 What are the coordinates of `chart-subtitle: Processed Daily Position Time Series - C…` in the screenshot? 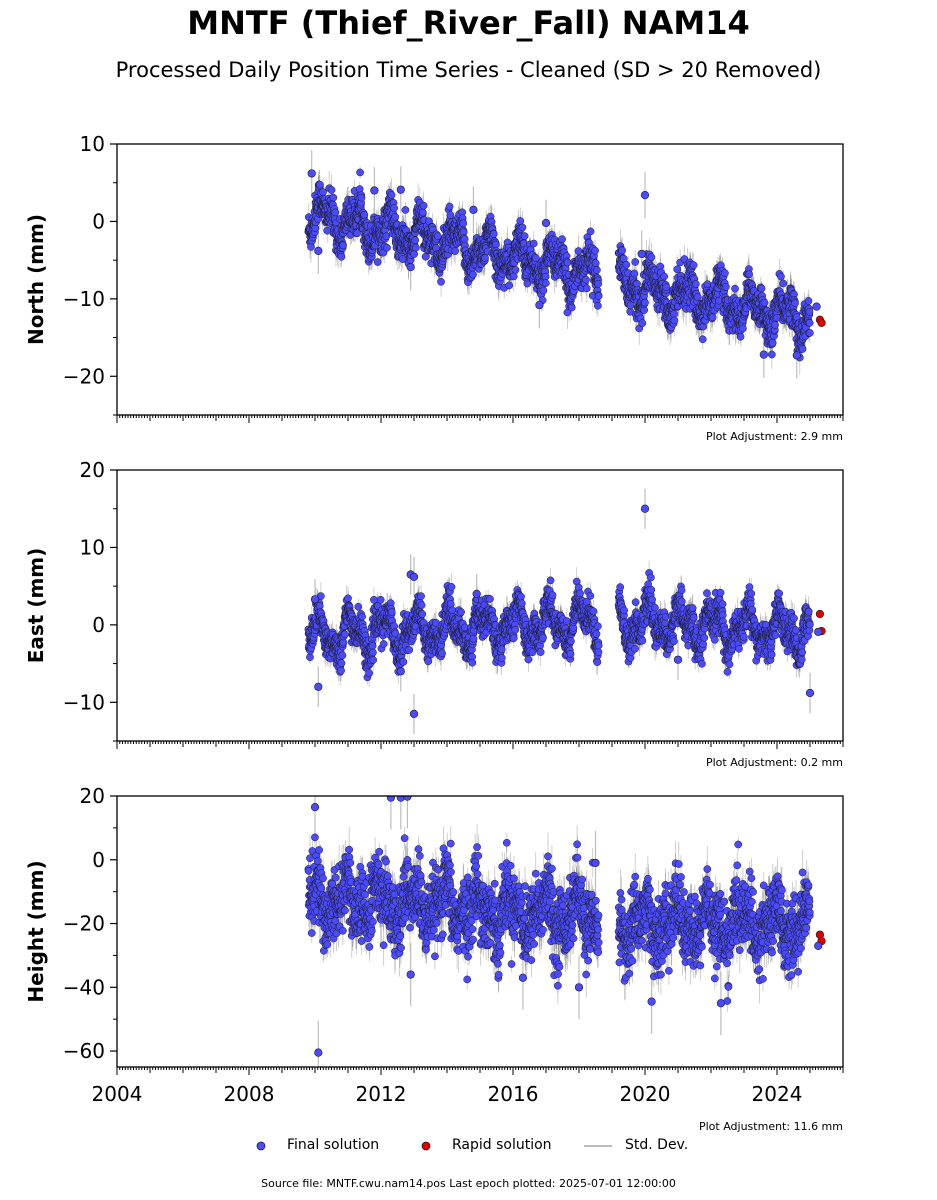 It's located at (468, 70).